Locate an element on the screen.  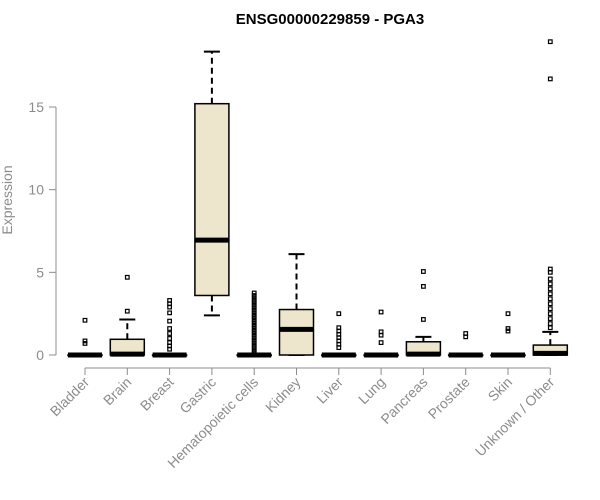
y-tick-label: 10 is located at coordinates (36, 190).